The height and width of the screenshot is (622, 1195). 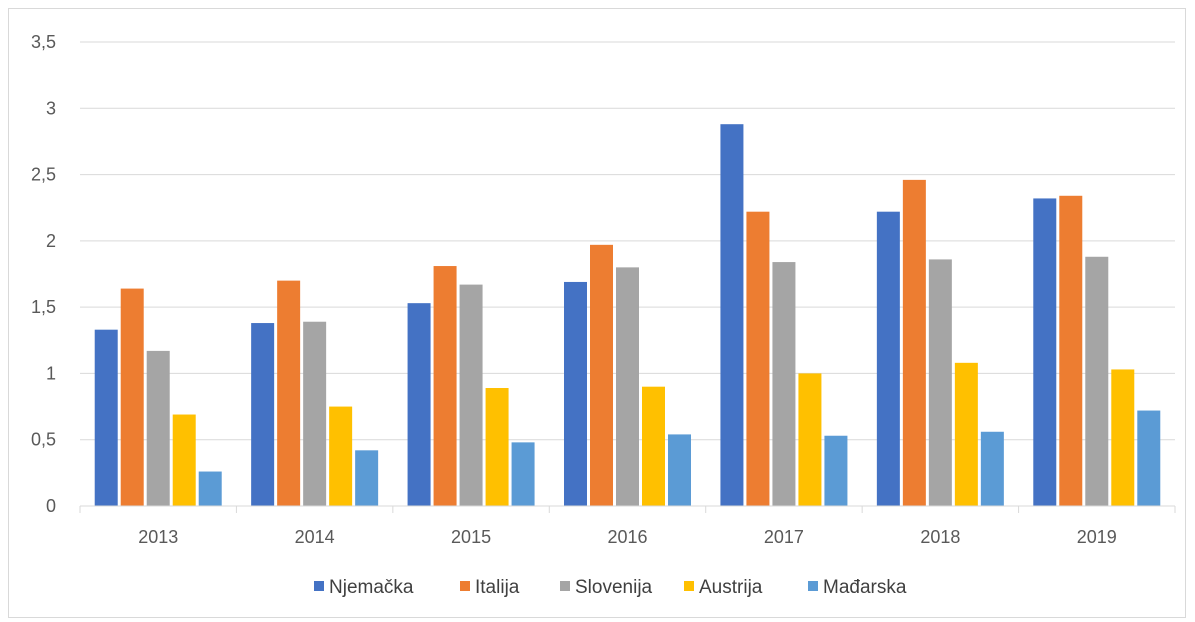 I want to click on legend-label: Njemačka, so click(x=371, y=587).